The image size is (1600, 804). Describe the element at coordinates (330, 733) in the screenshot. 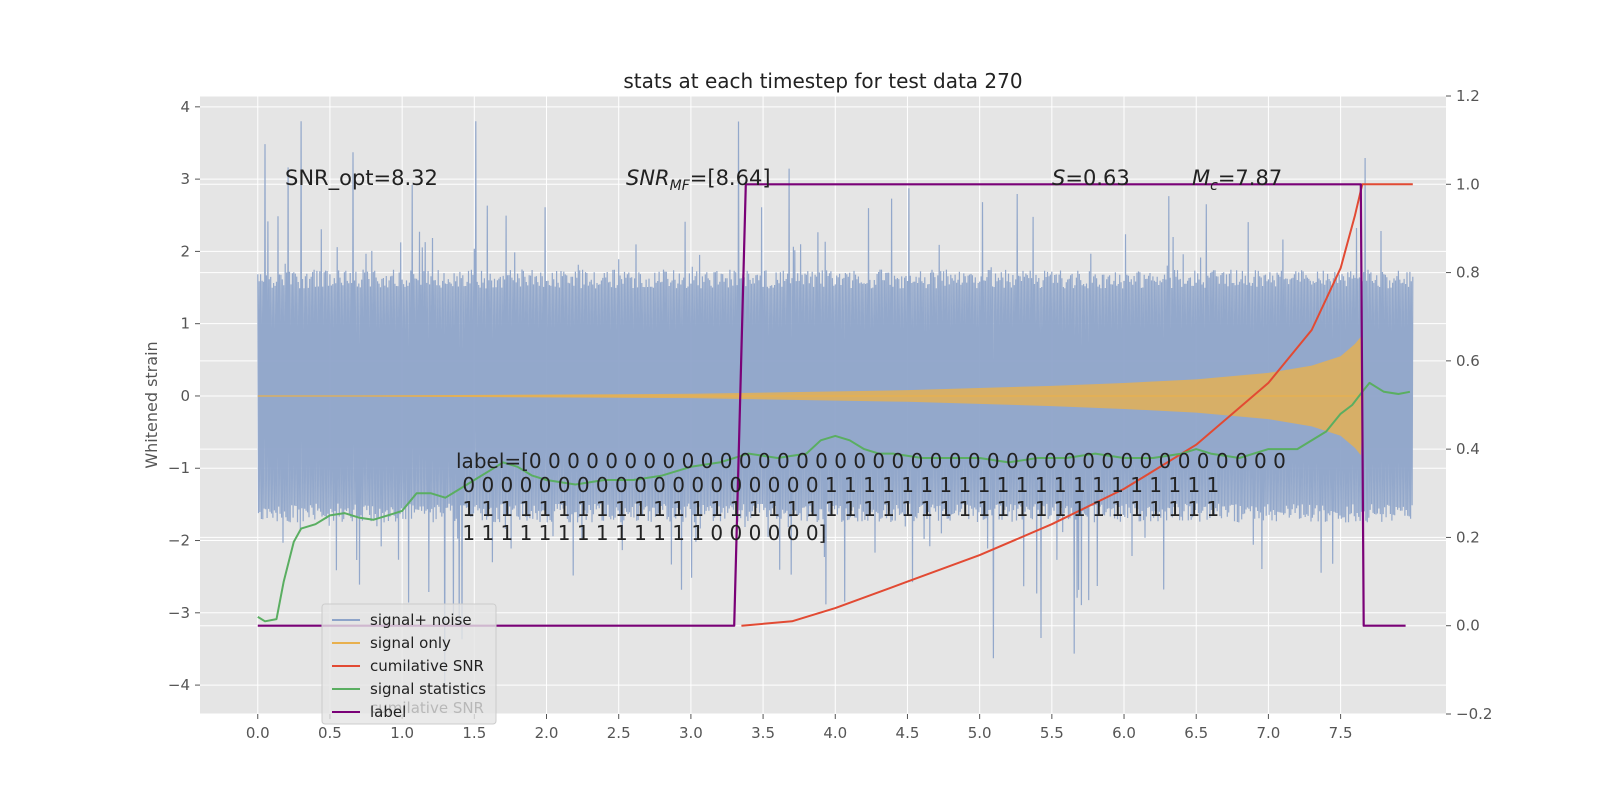

I see `x-tick-label: 0.5` at that location.